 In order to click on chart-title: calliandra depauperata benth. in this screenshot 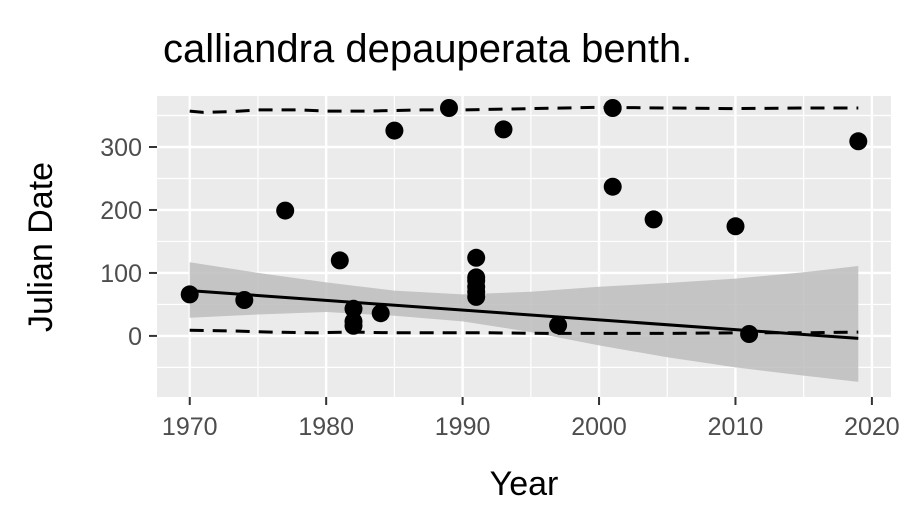, I will do `click(427, 49)`.